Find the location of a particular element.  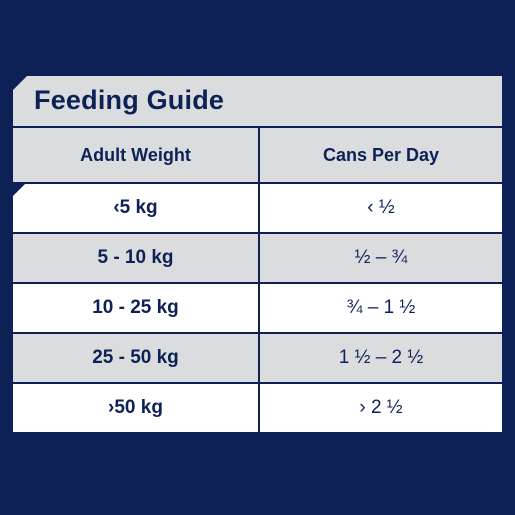

weight-cell: ‹5 kg is located at coordinates (135, 208).